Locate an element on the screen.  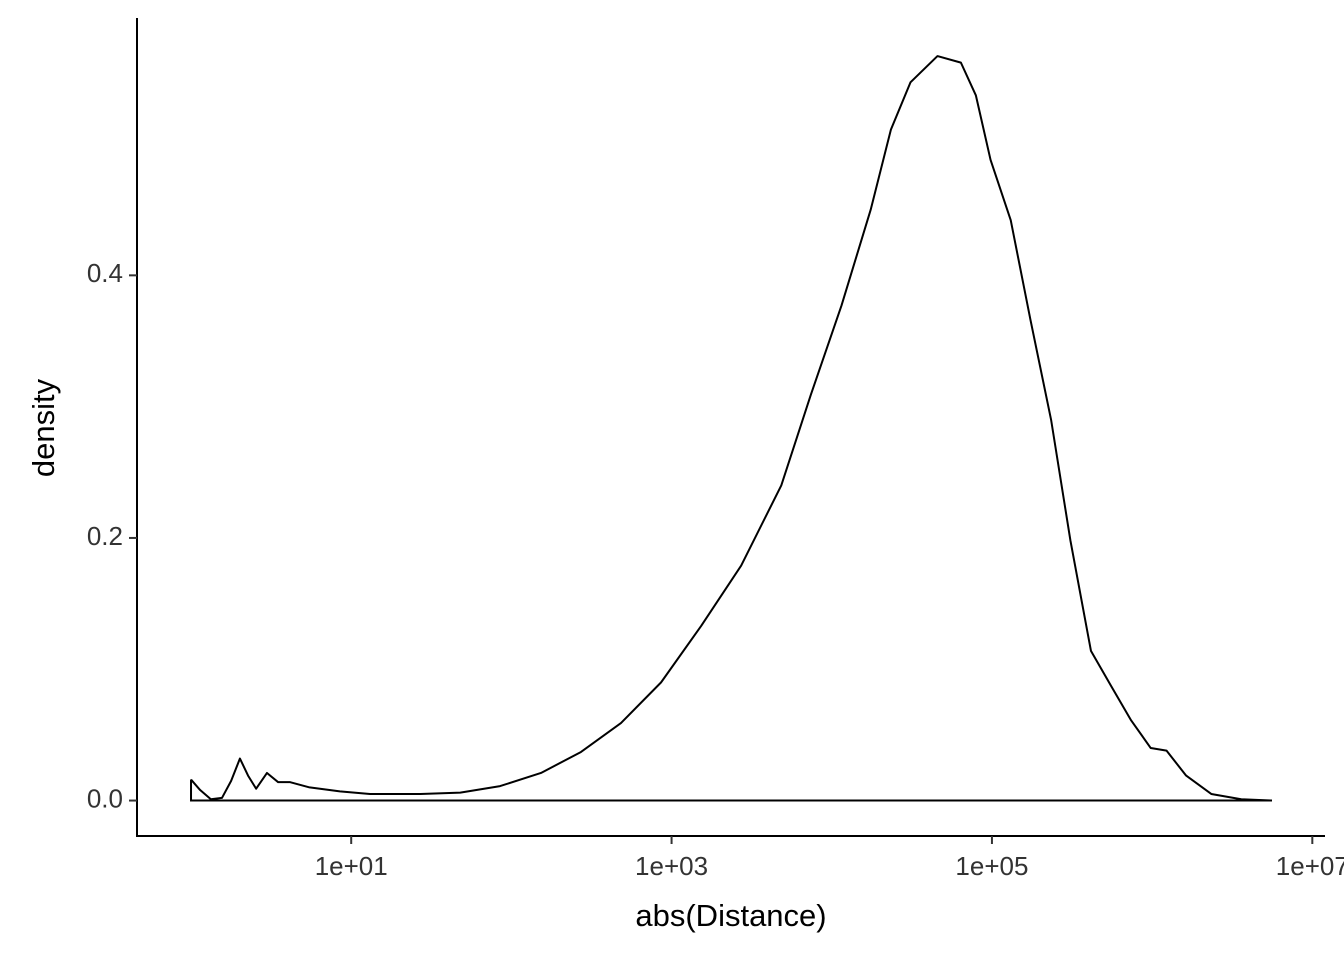
x-axis-title: abs(Distance) is located at coordinates (730, 915).